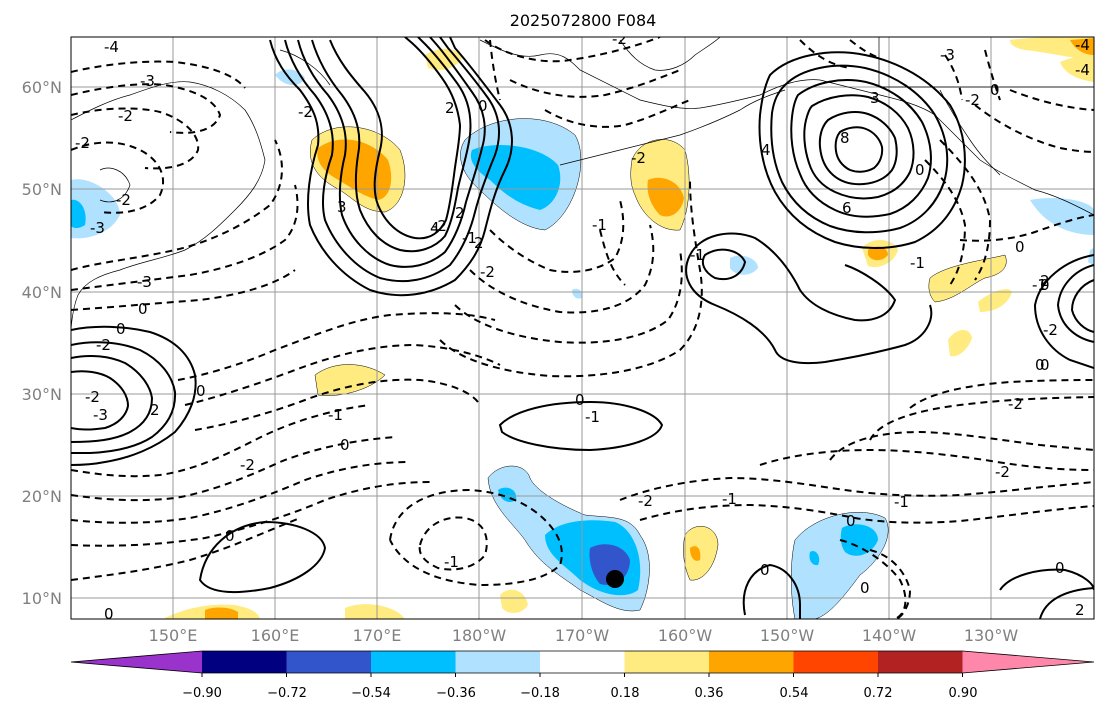 This screenshot has width=1105, height=712. What do you see at coordinates (287, 693) in the screenshot?
I see `colorbar-tick-label: −0.72` at bounding box center [287, 693].